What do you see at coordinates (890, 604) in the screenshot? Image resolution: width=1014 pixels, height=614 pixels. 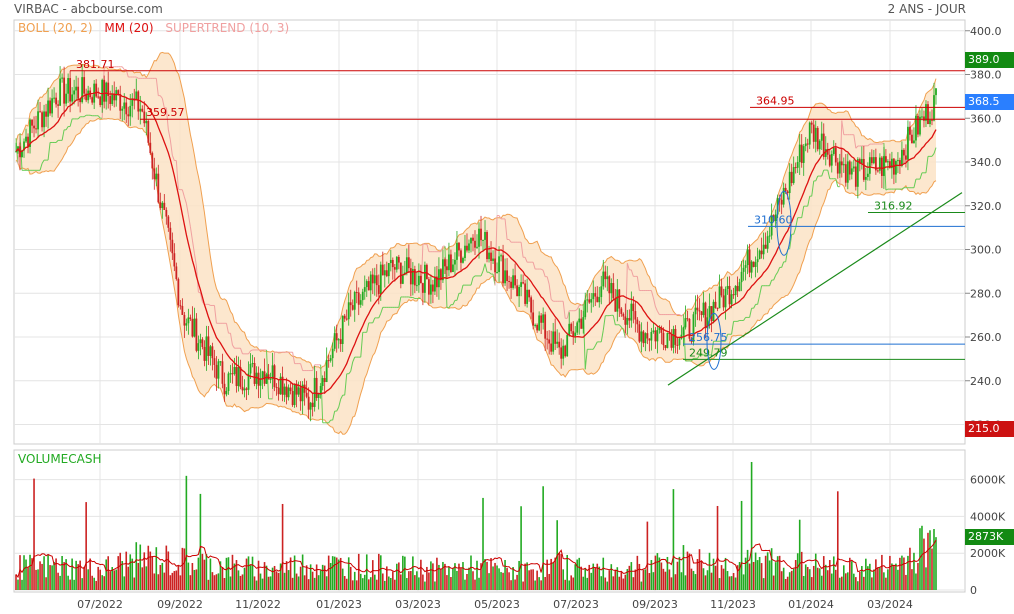 I see `time-axis-label: 03/2024` at bounding box center [890, 604].